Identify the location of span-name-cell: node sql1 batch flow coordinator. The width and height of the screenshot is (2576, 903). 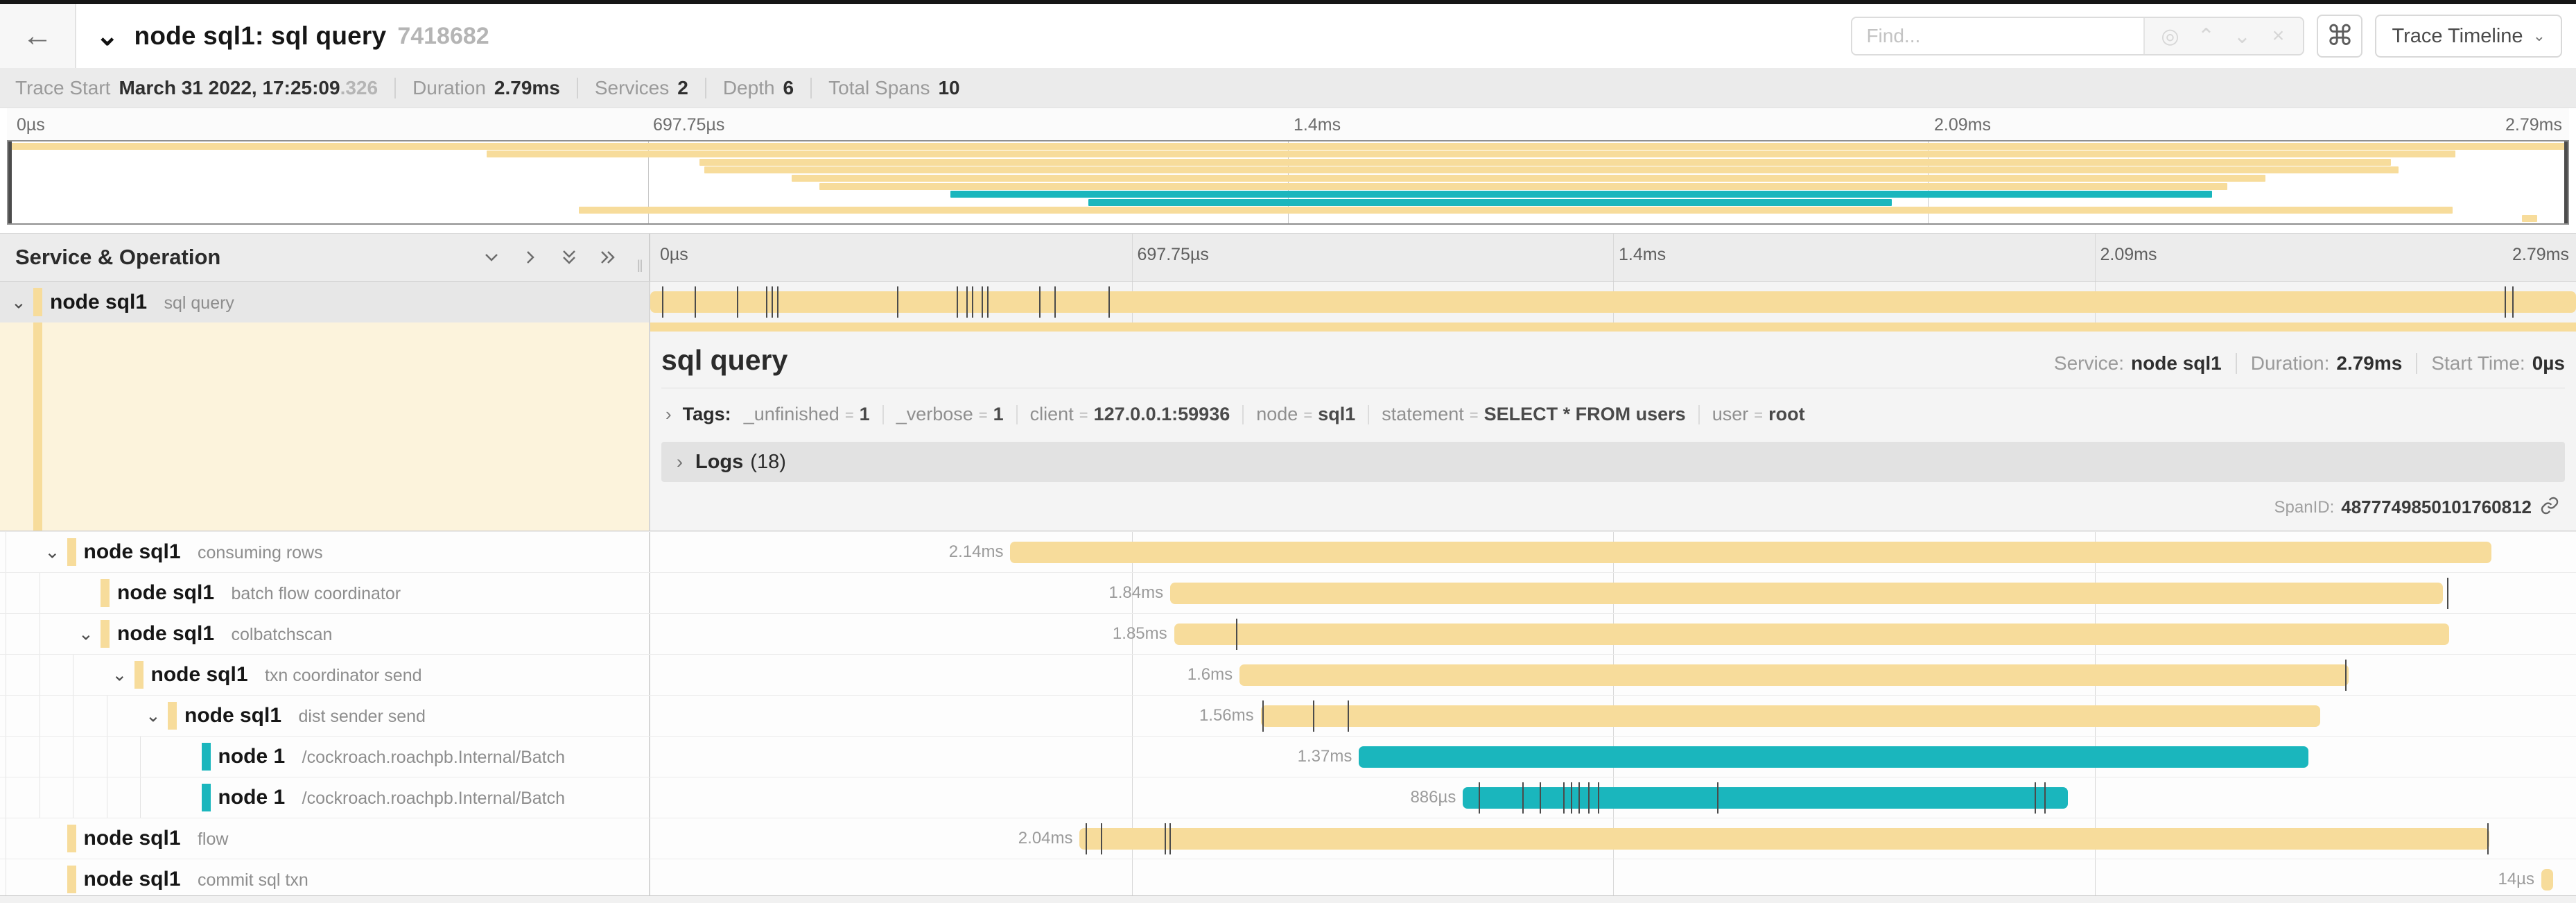
(325, 593).